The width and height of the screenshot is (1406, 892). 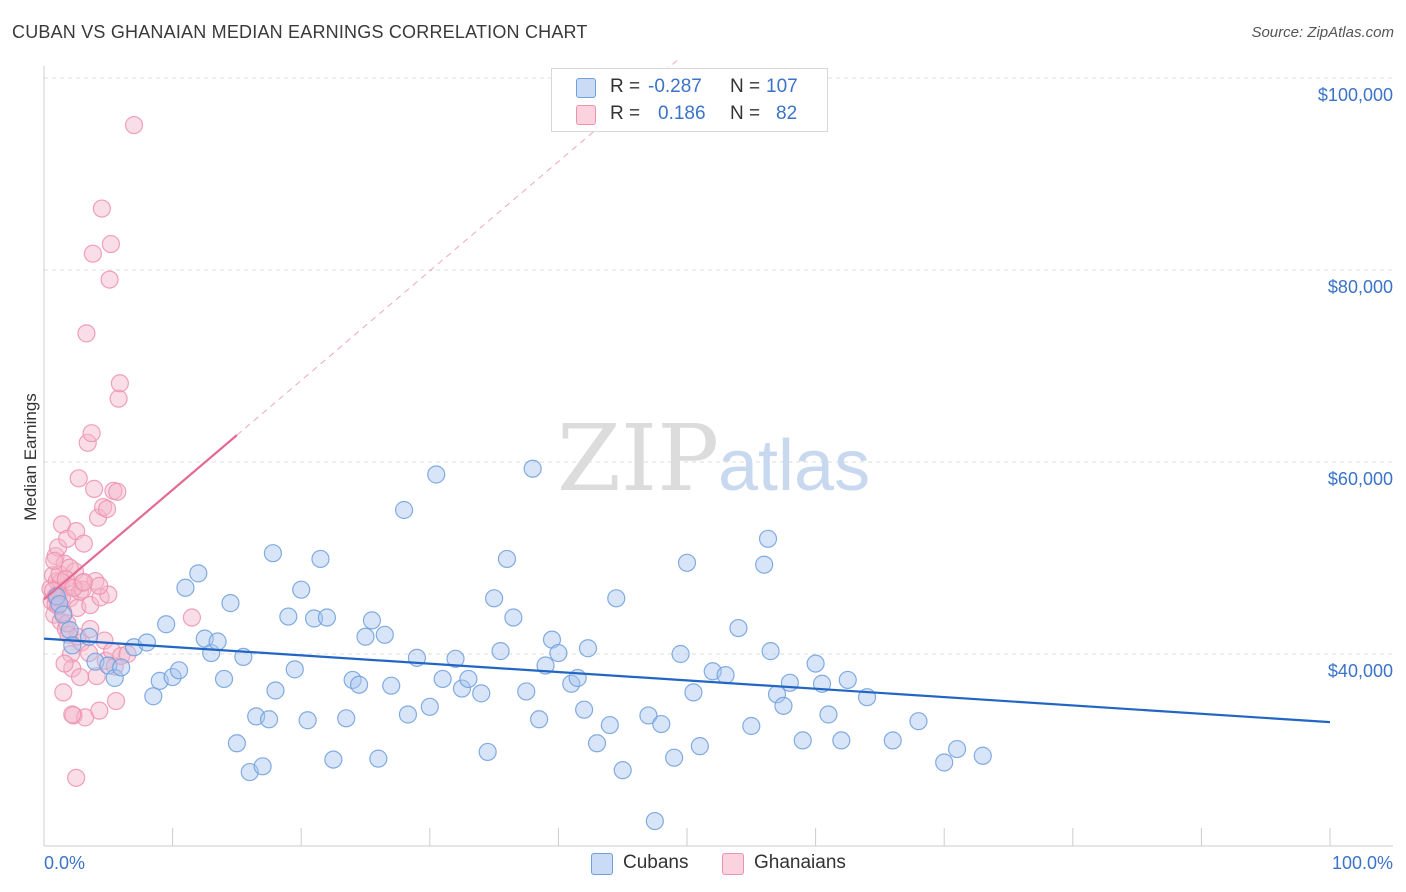 I want to click on y-tick-label: $60,000, so click(x=1360, y=479).